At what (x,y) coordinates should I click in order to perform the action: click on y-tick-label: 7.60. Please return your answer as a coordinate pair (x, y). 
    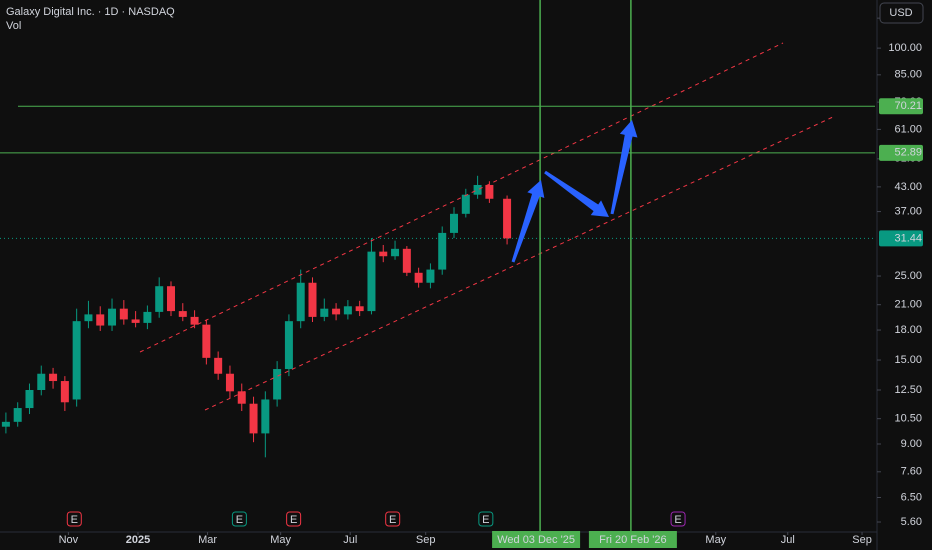
    Looking at the image, I should click on (911, 472).